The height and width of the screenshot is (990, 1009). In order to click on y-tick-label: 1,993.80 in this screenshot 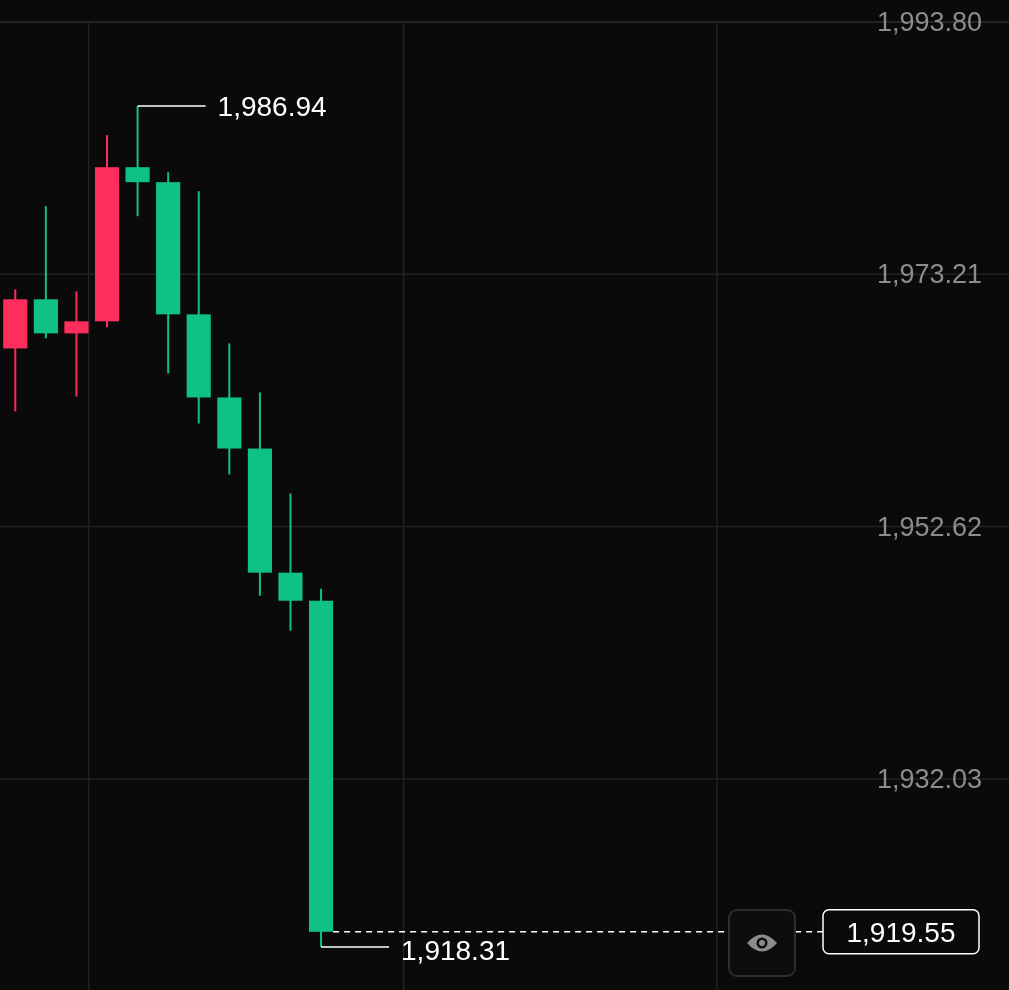, I will do `click(929, 22)`.